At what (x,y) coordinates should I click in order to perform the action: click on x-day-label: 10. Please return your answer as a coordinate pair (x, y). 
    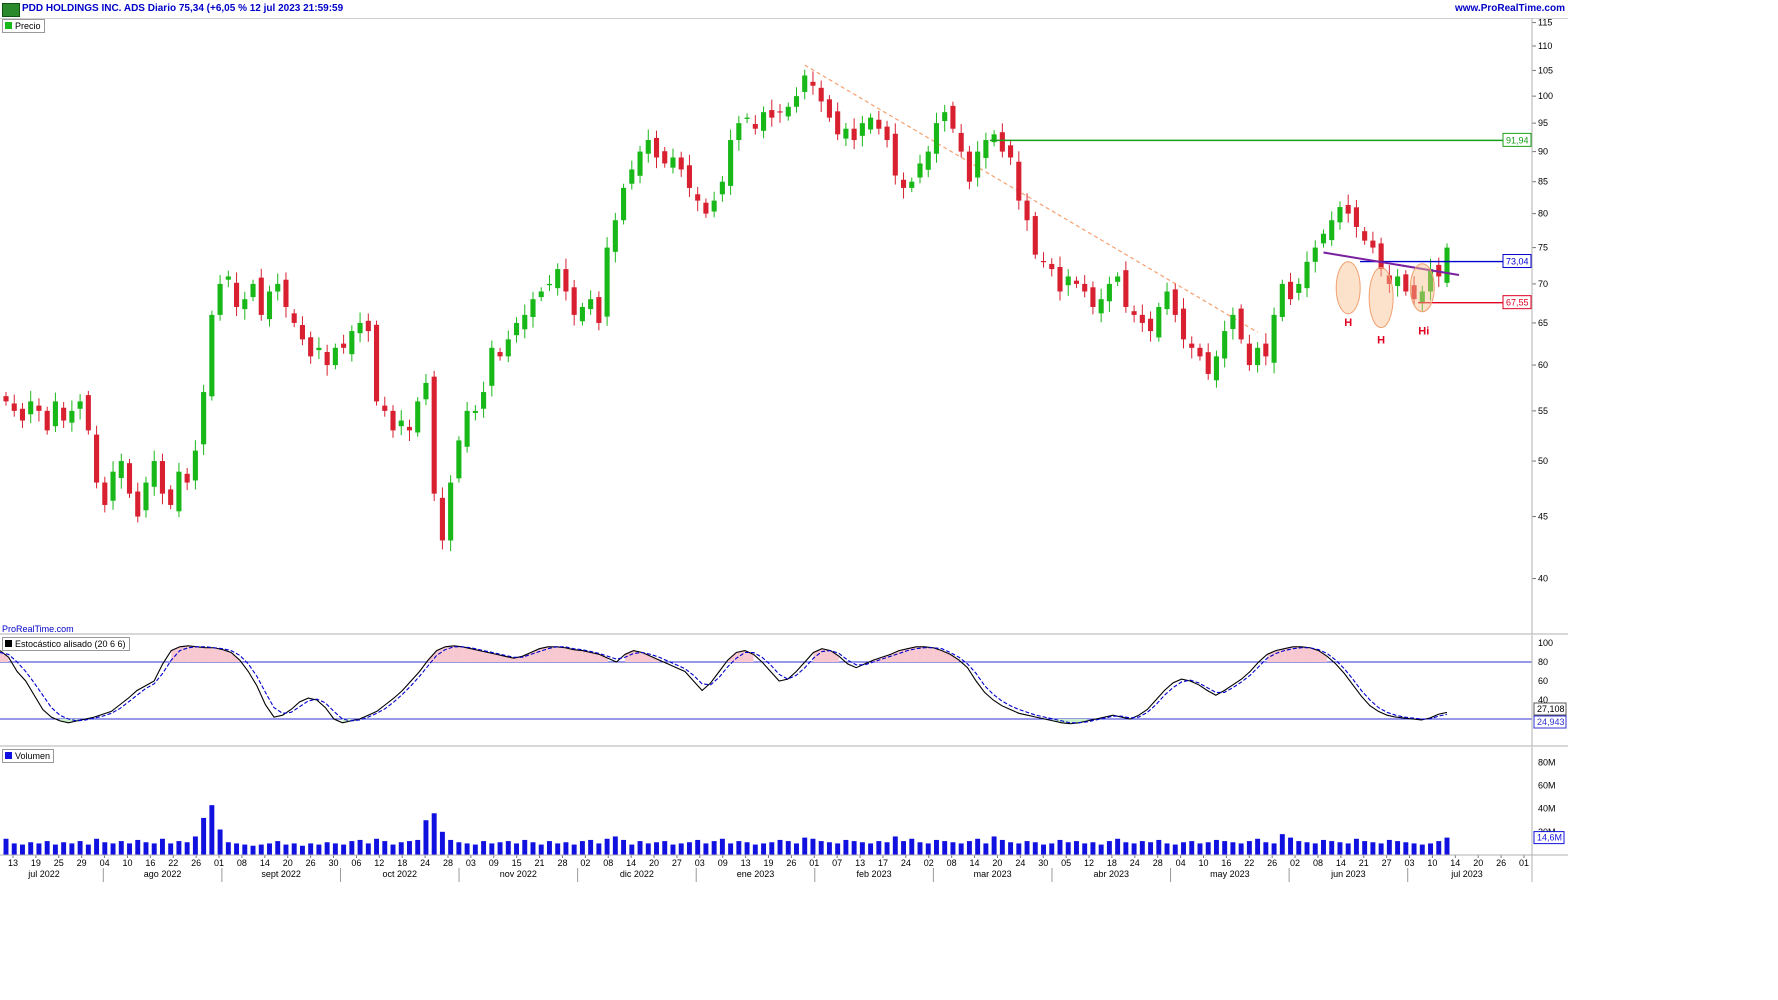
    Looking at the image, I should click on (127, 863).